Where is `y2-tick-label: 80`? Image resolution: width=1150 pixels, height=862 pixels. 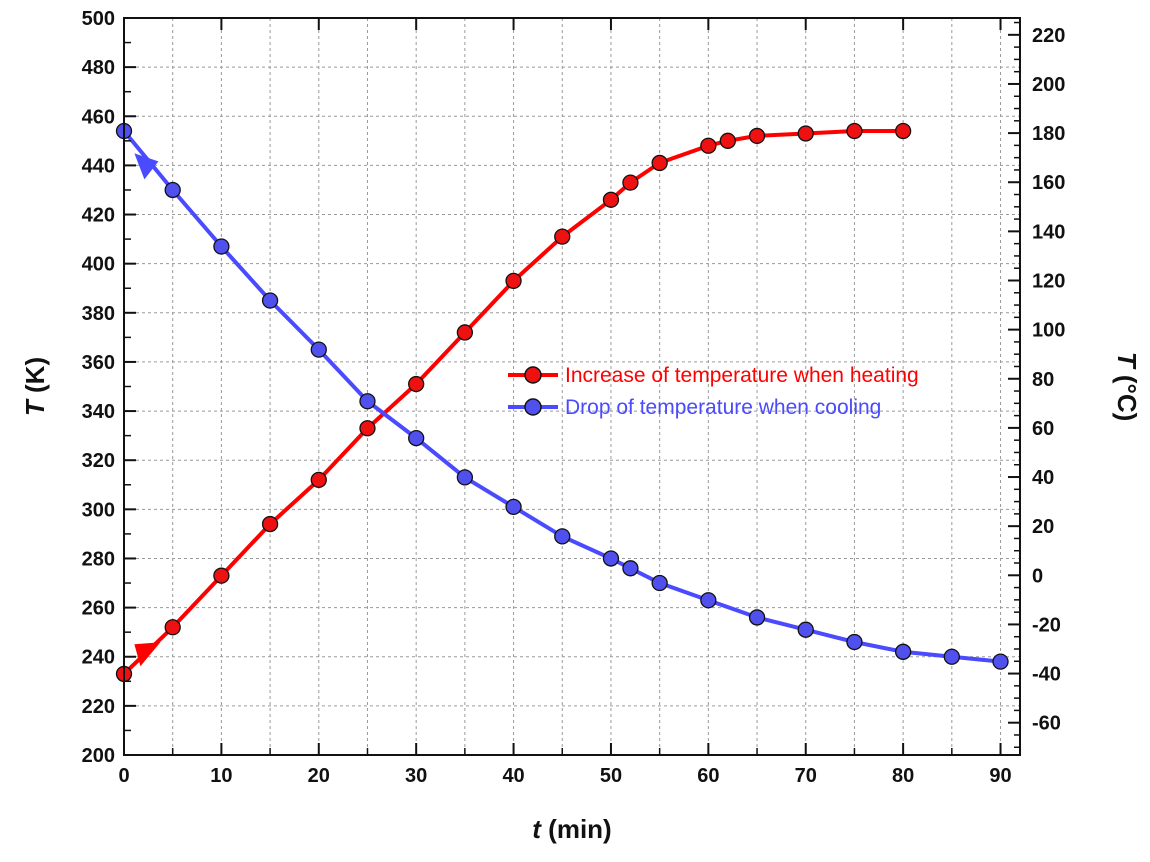 y2-tick-label: 80 is located at coordinates (1043, 380).